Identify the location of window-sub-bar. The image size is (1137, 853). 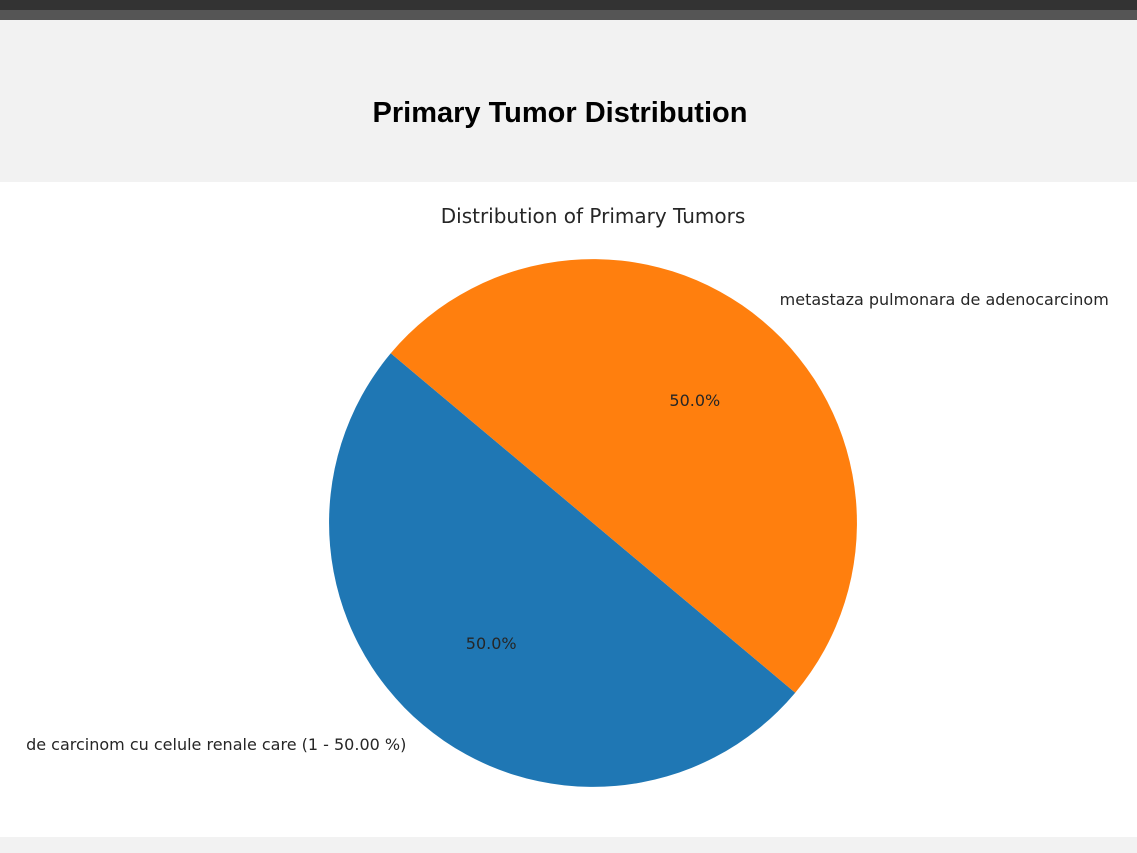
(568, 15).